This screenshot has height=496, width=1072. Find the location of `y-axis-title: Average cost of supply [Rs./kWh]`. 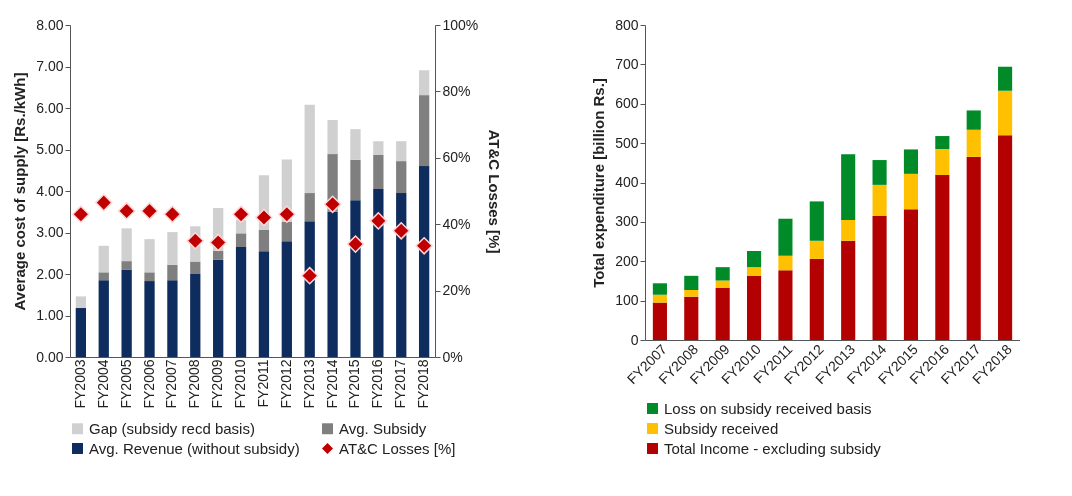

y-axis-title: Average cost of supply [Rs./kWh] is located at coordinates (20, 191).